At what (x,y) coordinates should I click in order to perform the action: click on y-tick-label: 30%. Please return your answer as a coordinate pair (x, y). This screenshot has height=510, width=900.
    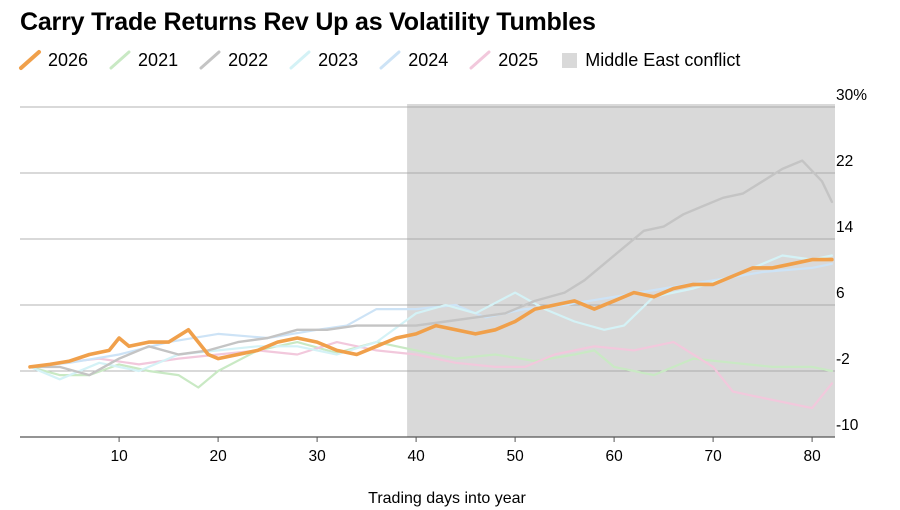
    Looking at the image, I should click on (851, 95).